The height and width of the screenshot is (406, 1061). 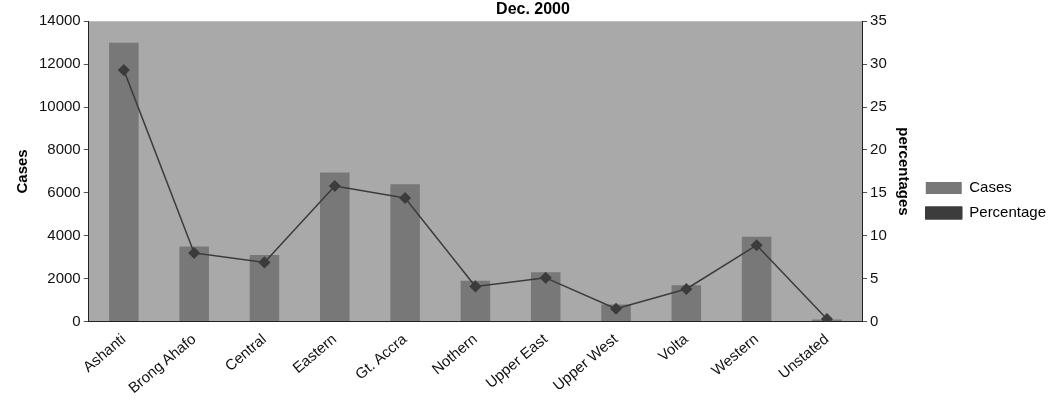 What do you see at coordinates (64, 149) in the screenshot?
I see `y-tick-label: 8000` at bounding box center [64, 149].